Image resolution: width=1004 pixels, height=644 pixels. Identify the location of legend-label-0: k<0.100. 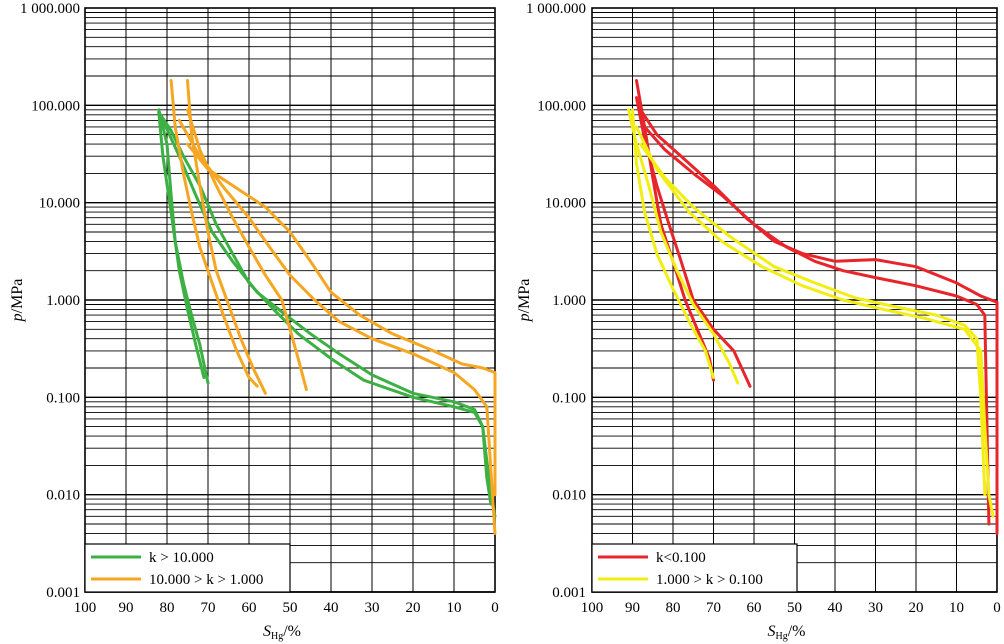
(681, 558).